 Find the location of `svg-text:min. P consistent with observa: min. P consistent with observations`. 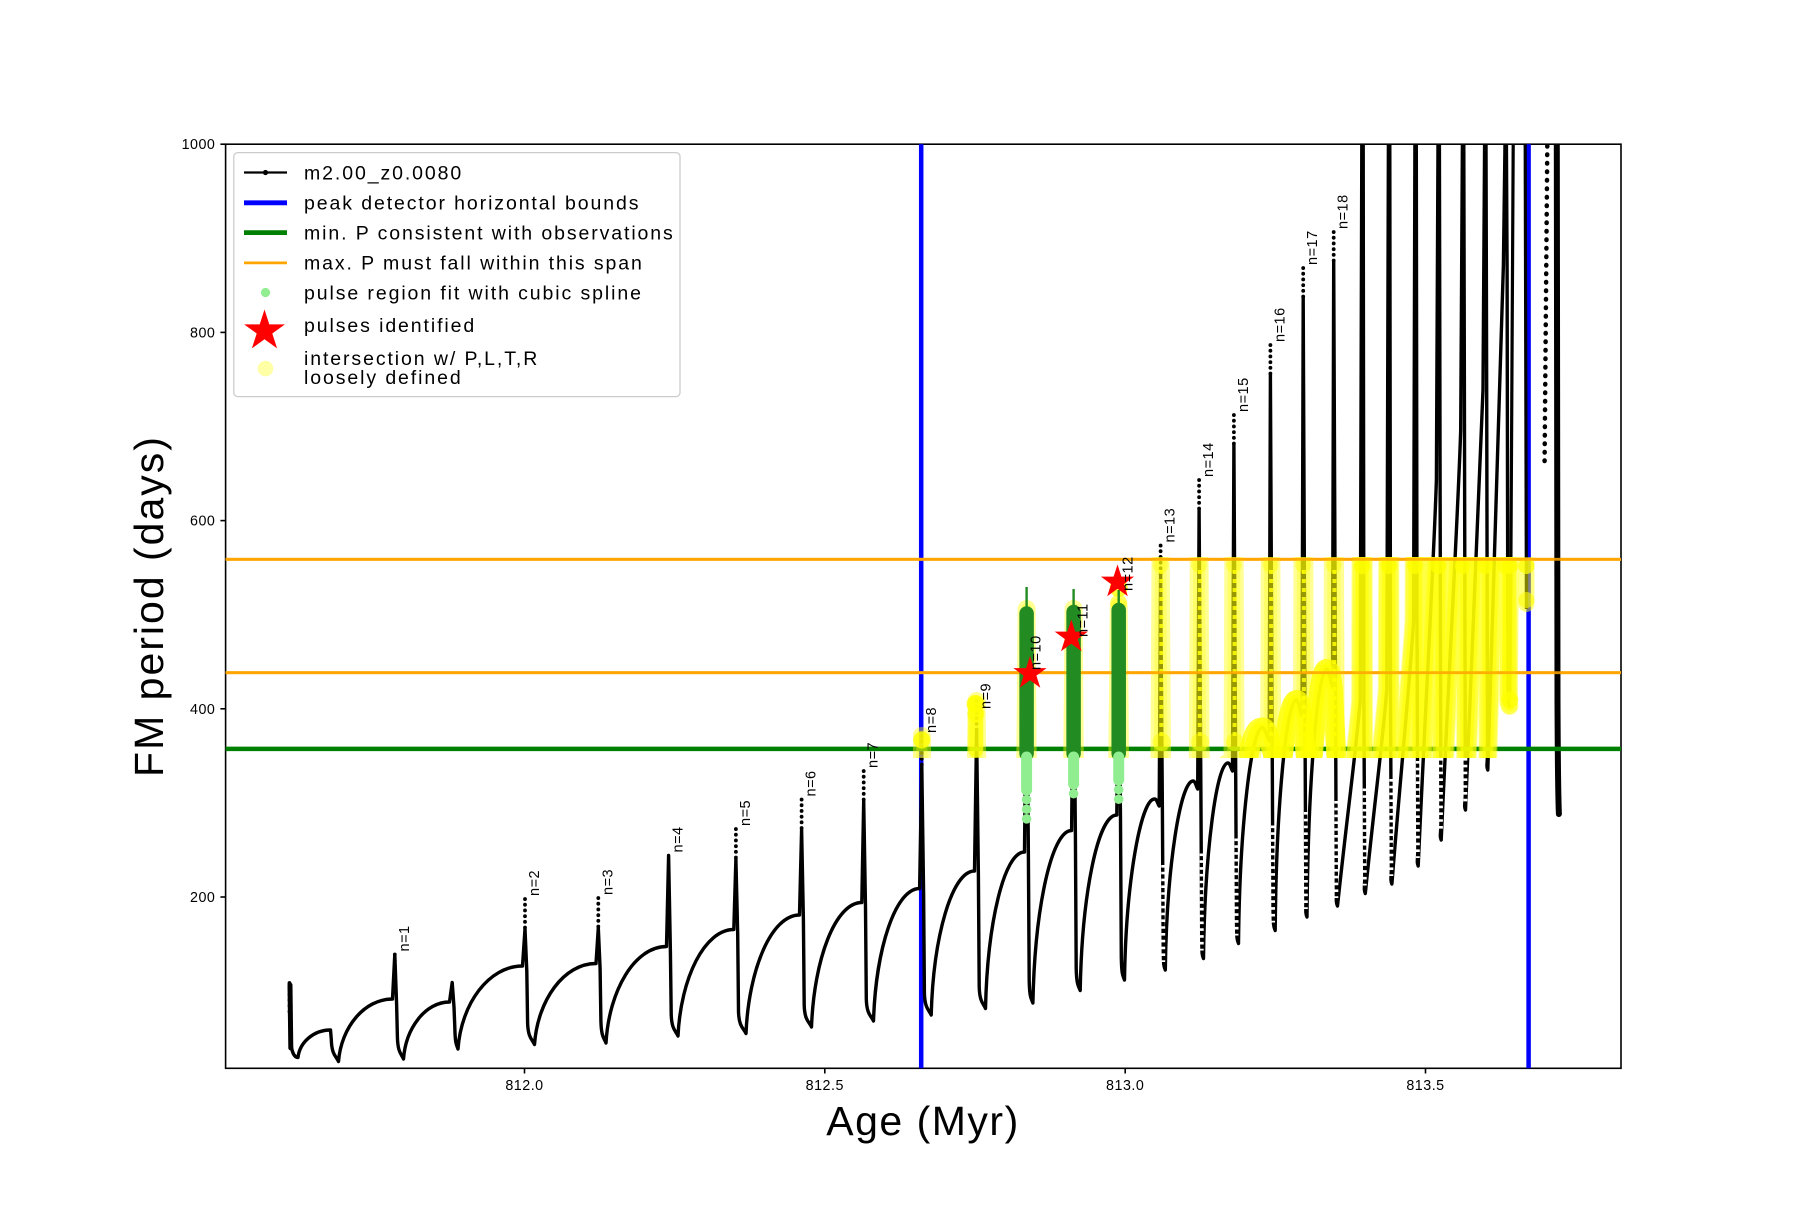

svg-text:min. P consistent with observa: min. P consistent with observations is located at coordinates (489, 233).